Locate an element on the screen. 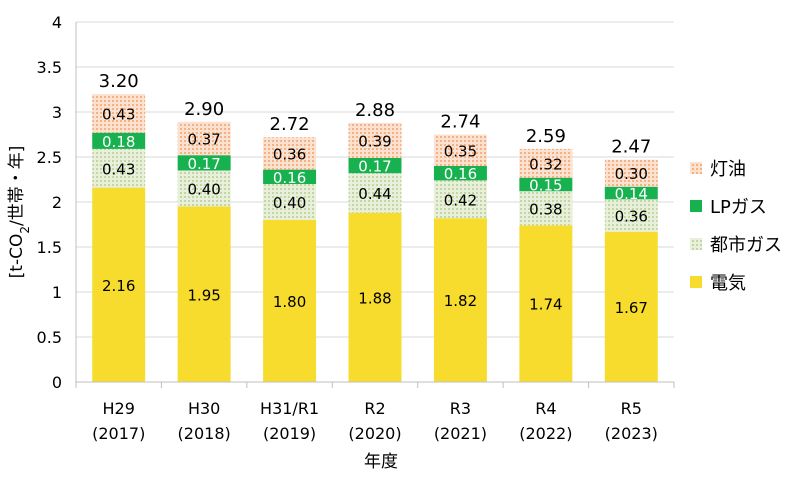 This screenshot has height=480, width=800. x-tick-label: H30 is located at coordinates (204, 408).